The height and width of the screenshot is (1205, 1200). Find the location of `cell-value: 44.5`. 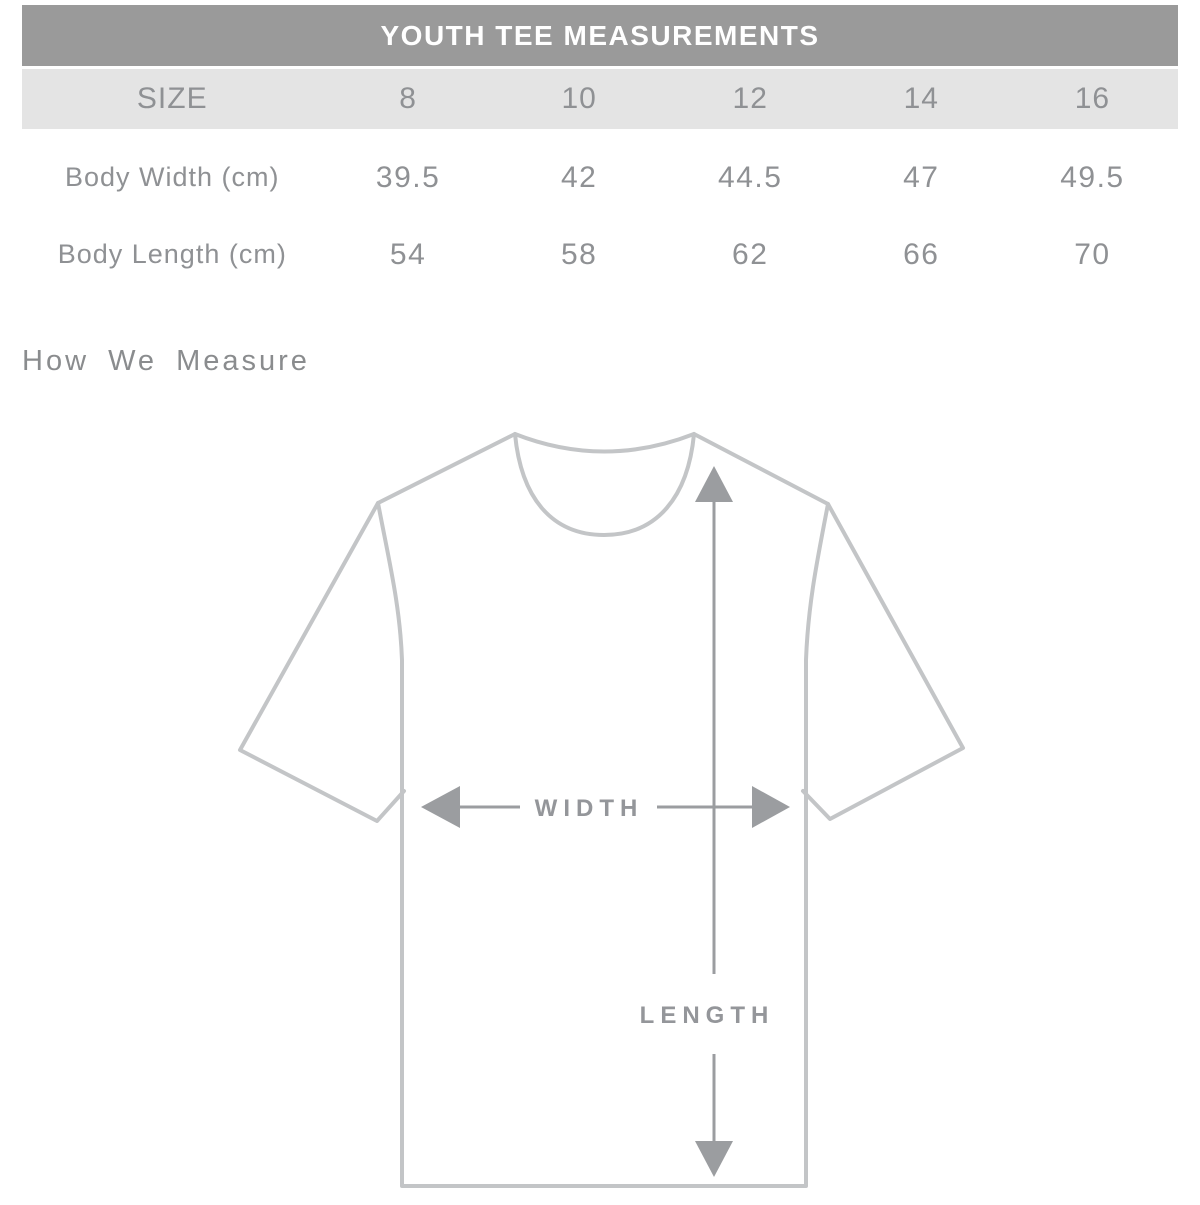

cell-value: 44.5 is located at coordinates (750, 177).